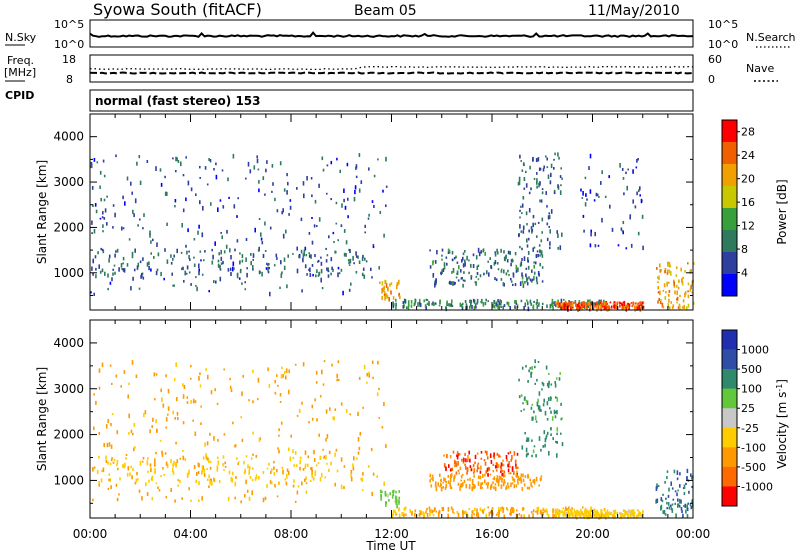 The image size is (800, 554). What do you see at coordinates (782, 424) in the screenshot?
I see `velocity-colorbar-label: Velocity [m s-1]` at bounding box center [782, 424].